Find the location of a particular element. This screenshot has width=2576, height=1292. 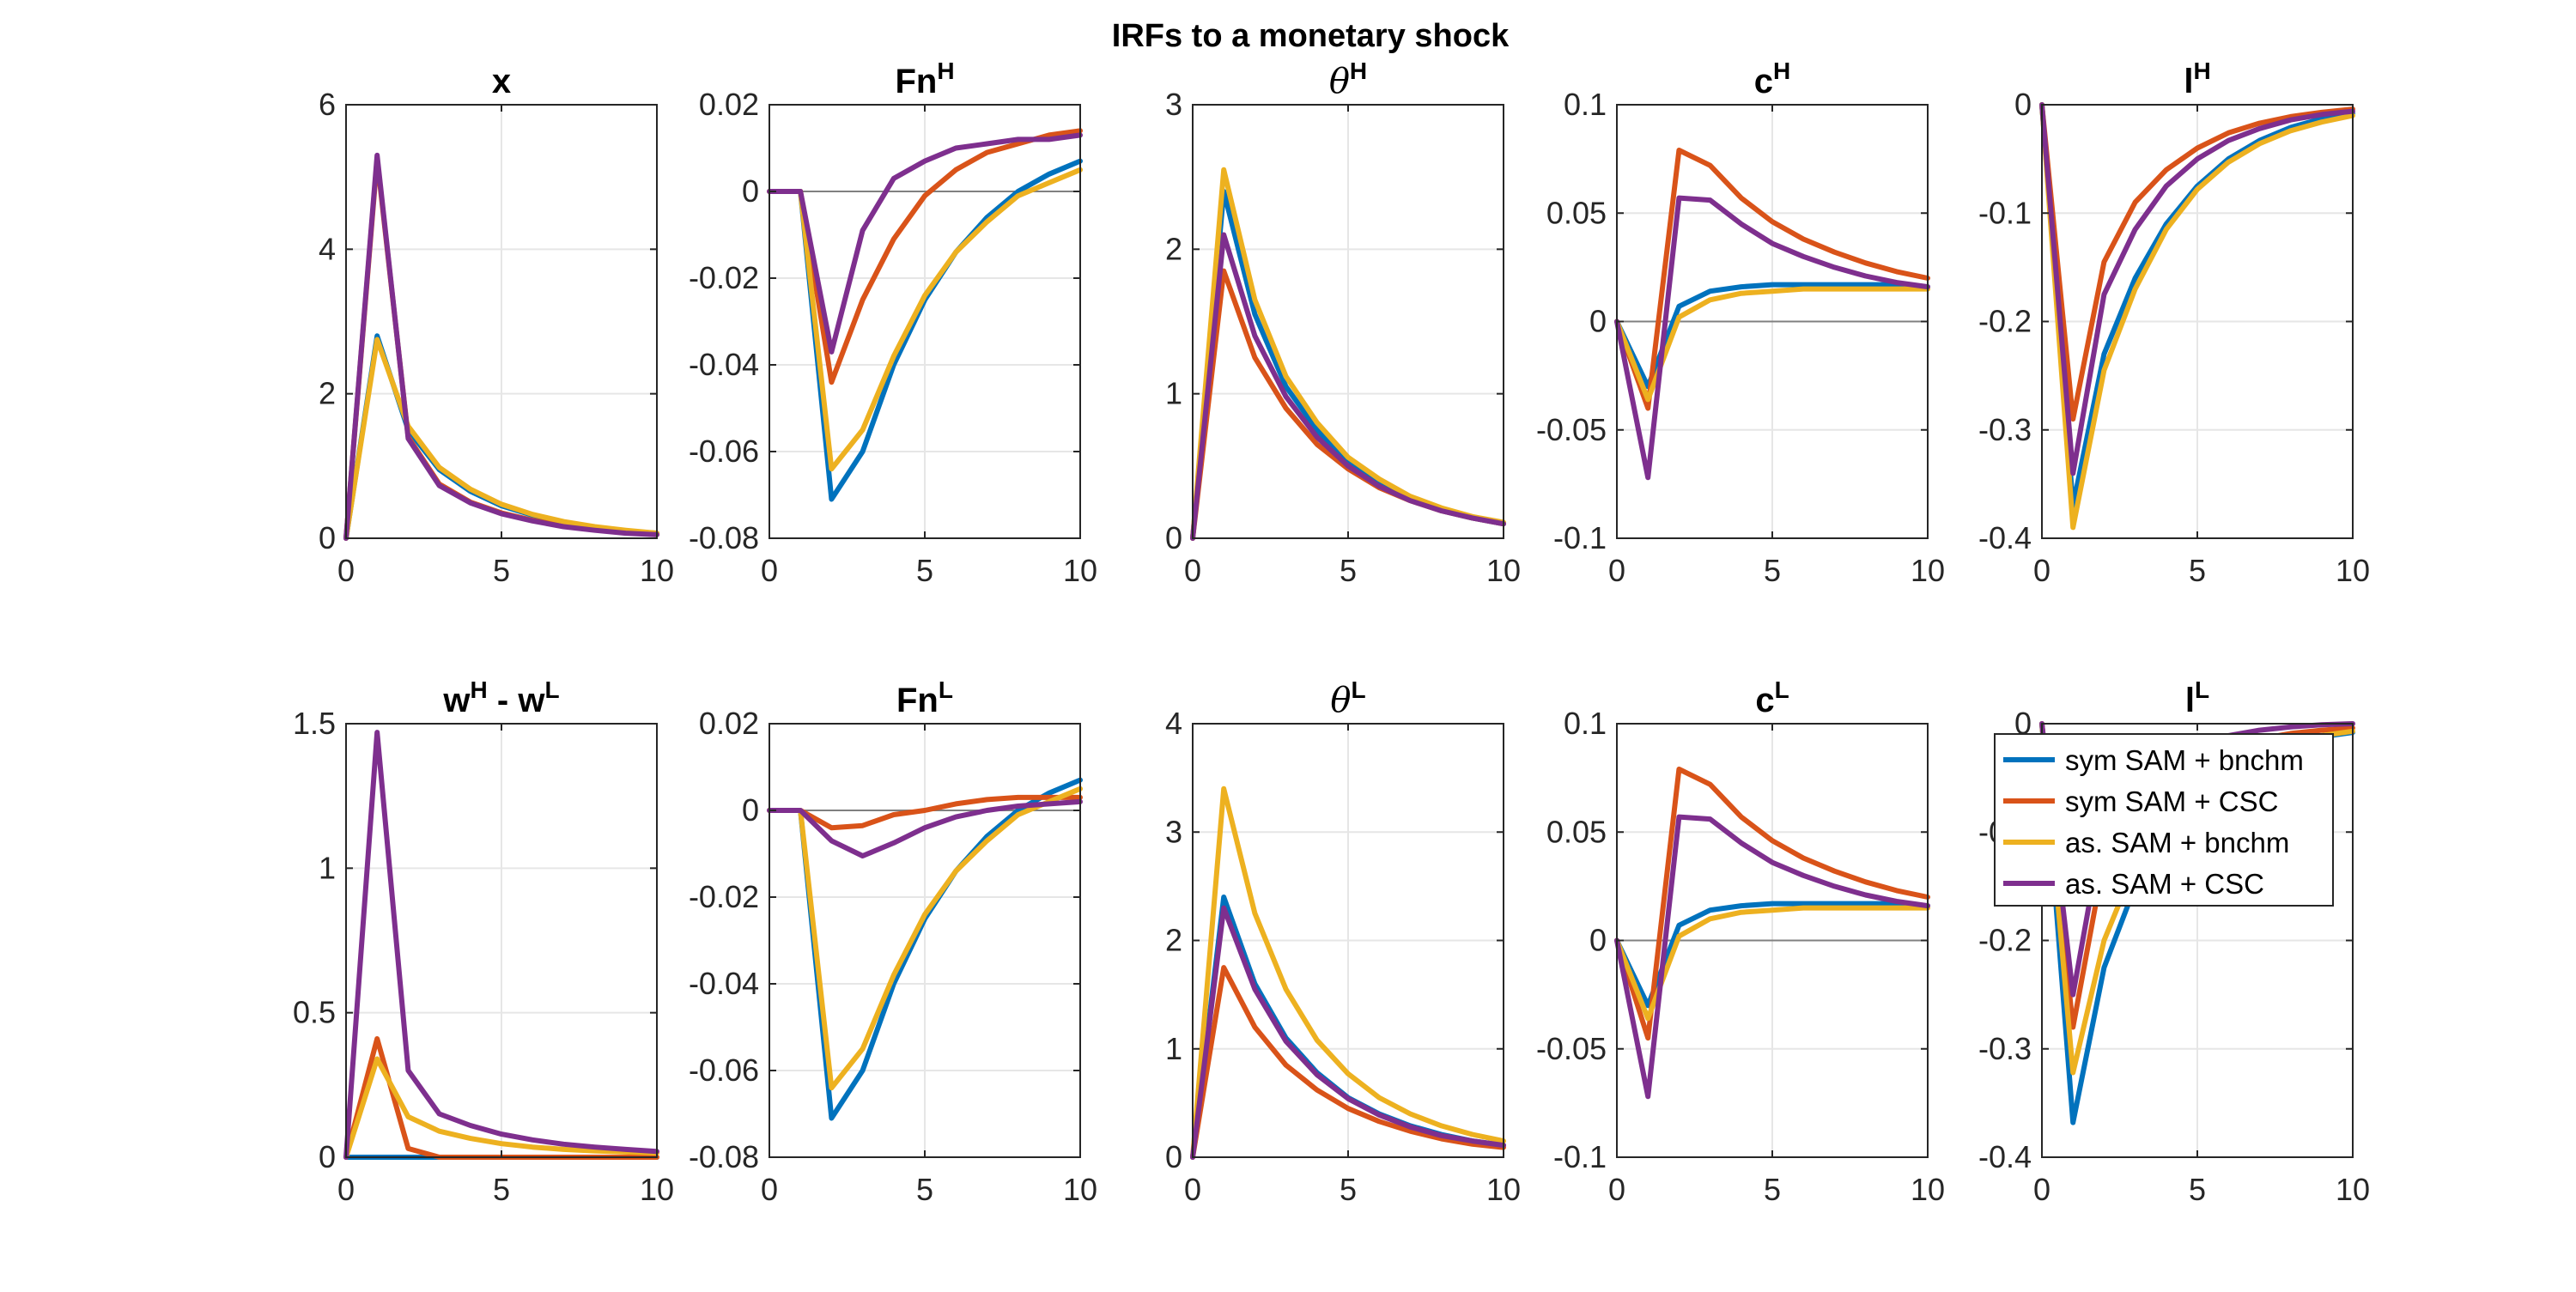

panel-4: -0.1 -0.05 0 0.05 0.1 0 5 10 cH is located at coordinates (1740, 323).